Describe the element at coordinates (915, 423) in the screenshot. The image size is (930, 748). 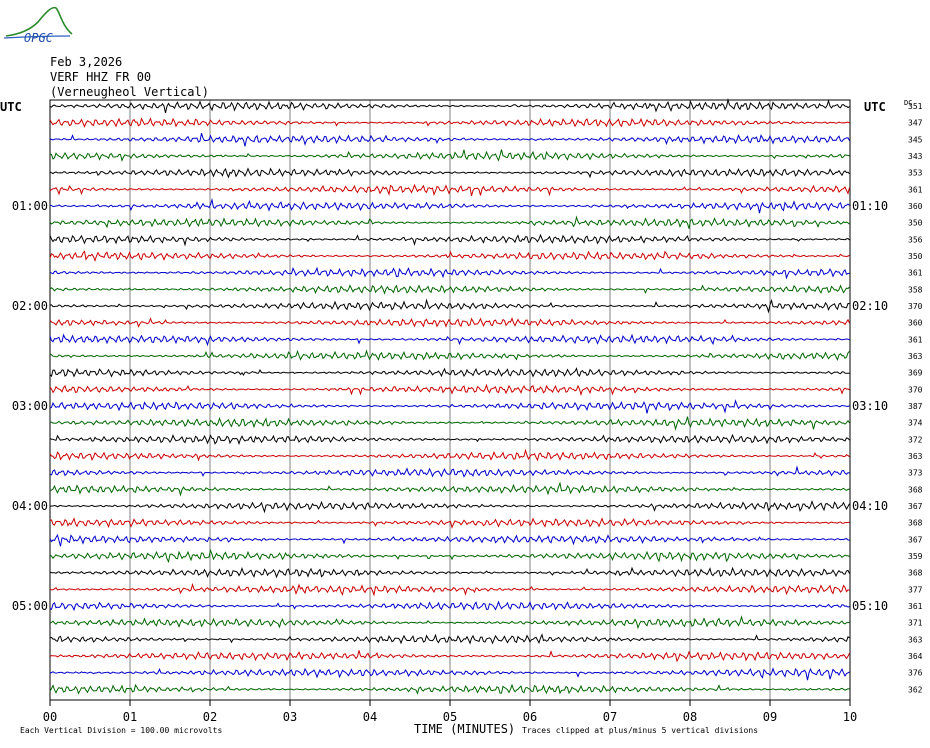
I see `dc-offset-label: 374` at that location.